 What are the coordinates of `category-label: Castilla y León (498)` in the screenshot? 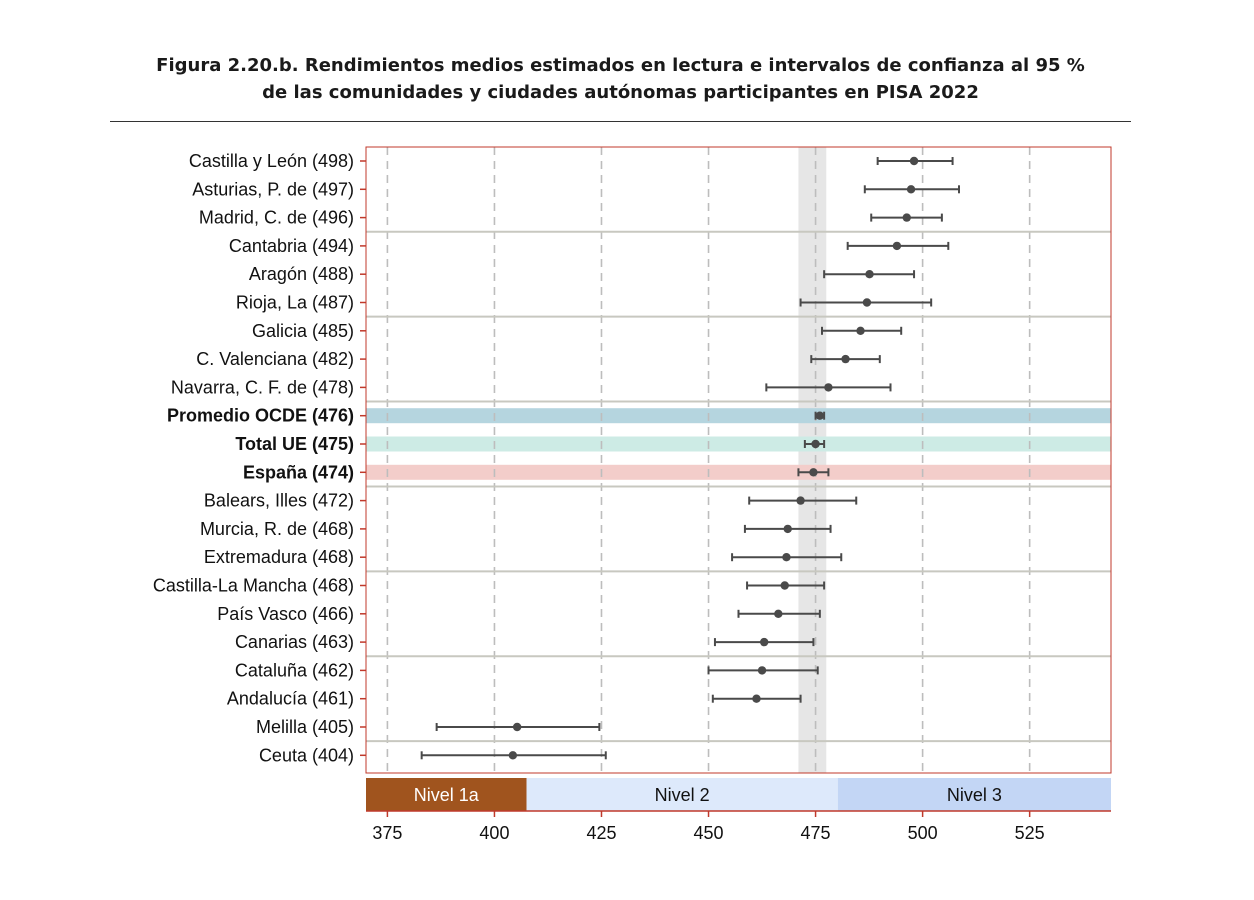 It's located at (271, 161).